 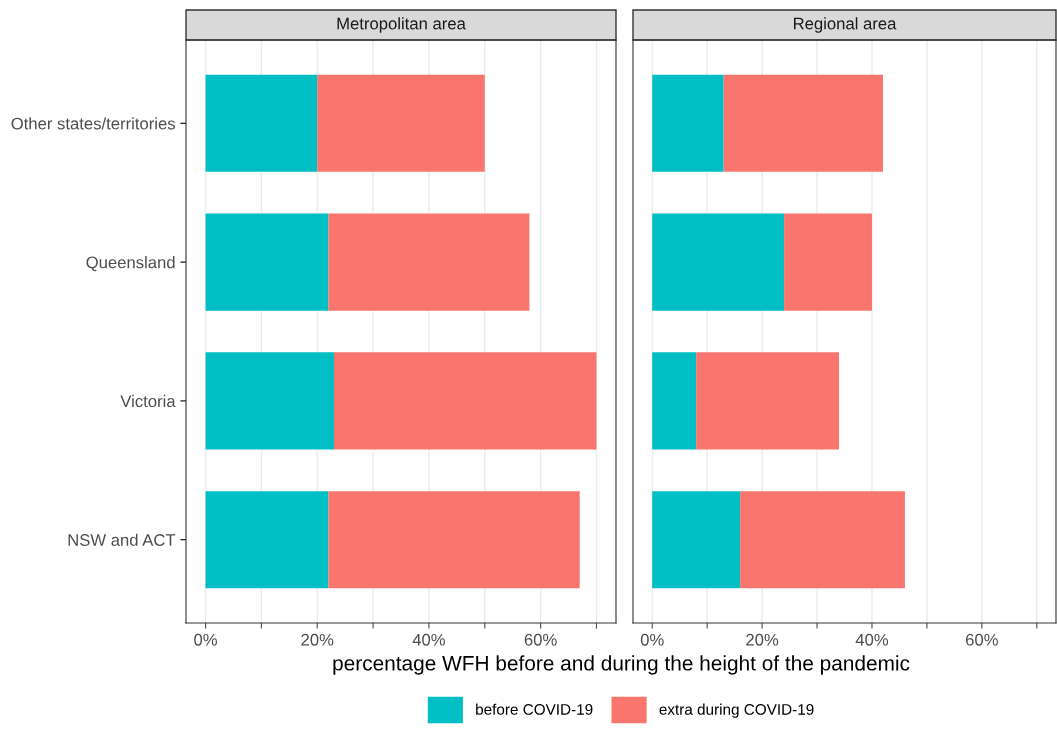 What do you see at coordinates (736, 710) in the screenshot?
I see `legend-label: extra during COVID-19` at bounding box center [736, 710].